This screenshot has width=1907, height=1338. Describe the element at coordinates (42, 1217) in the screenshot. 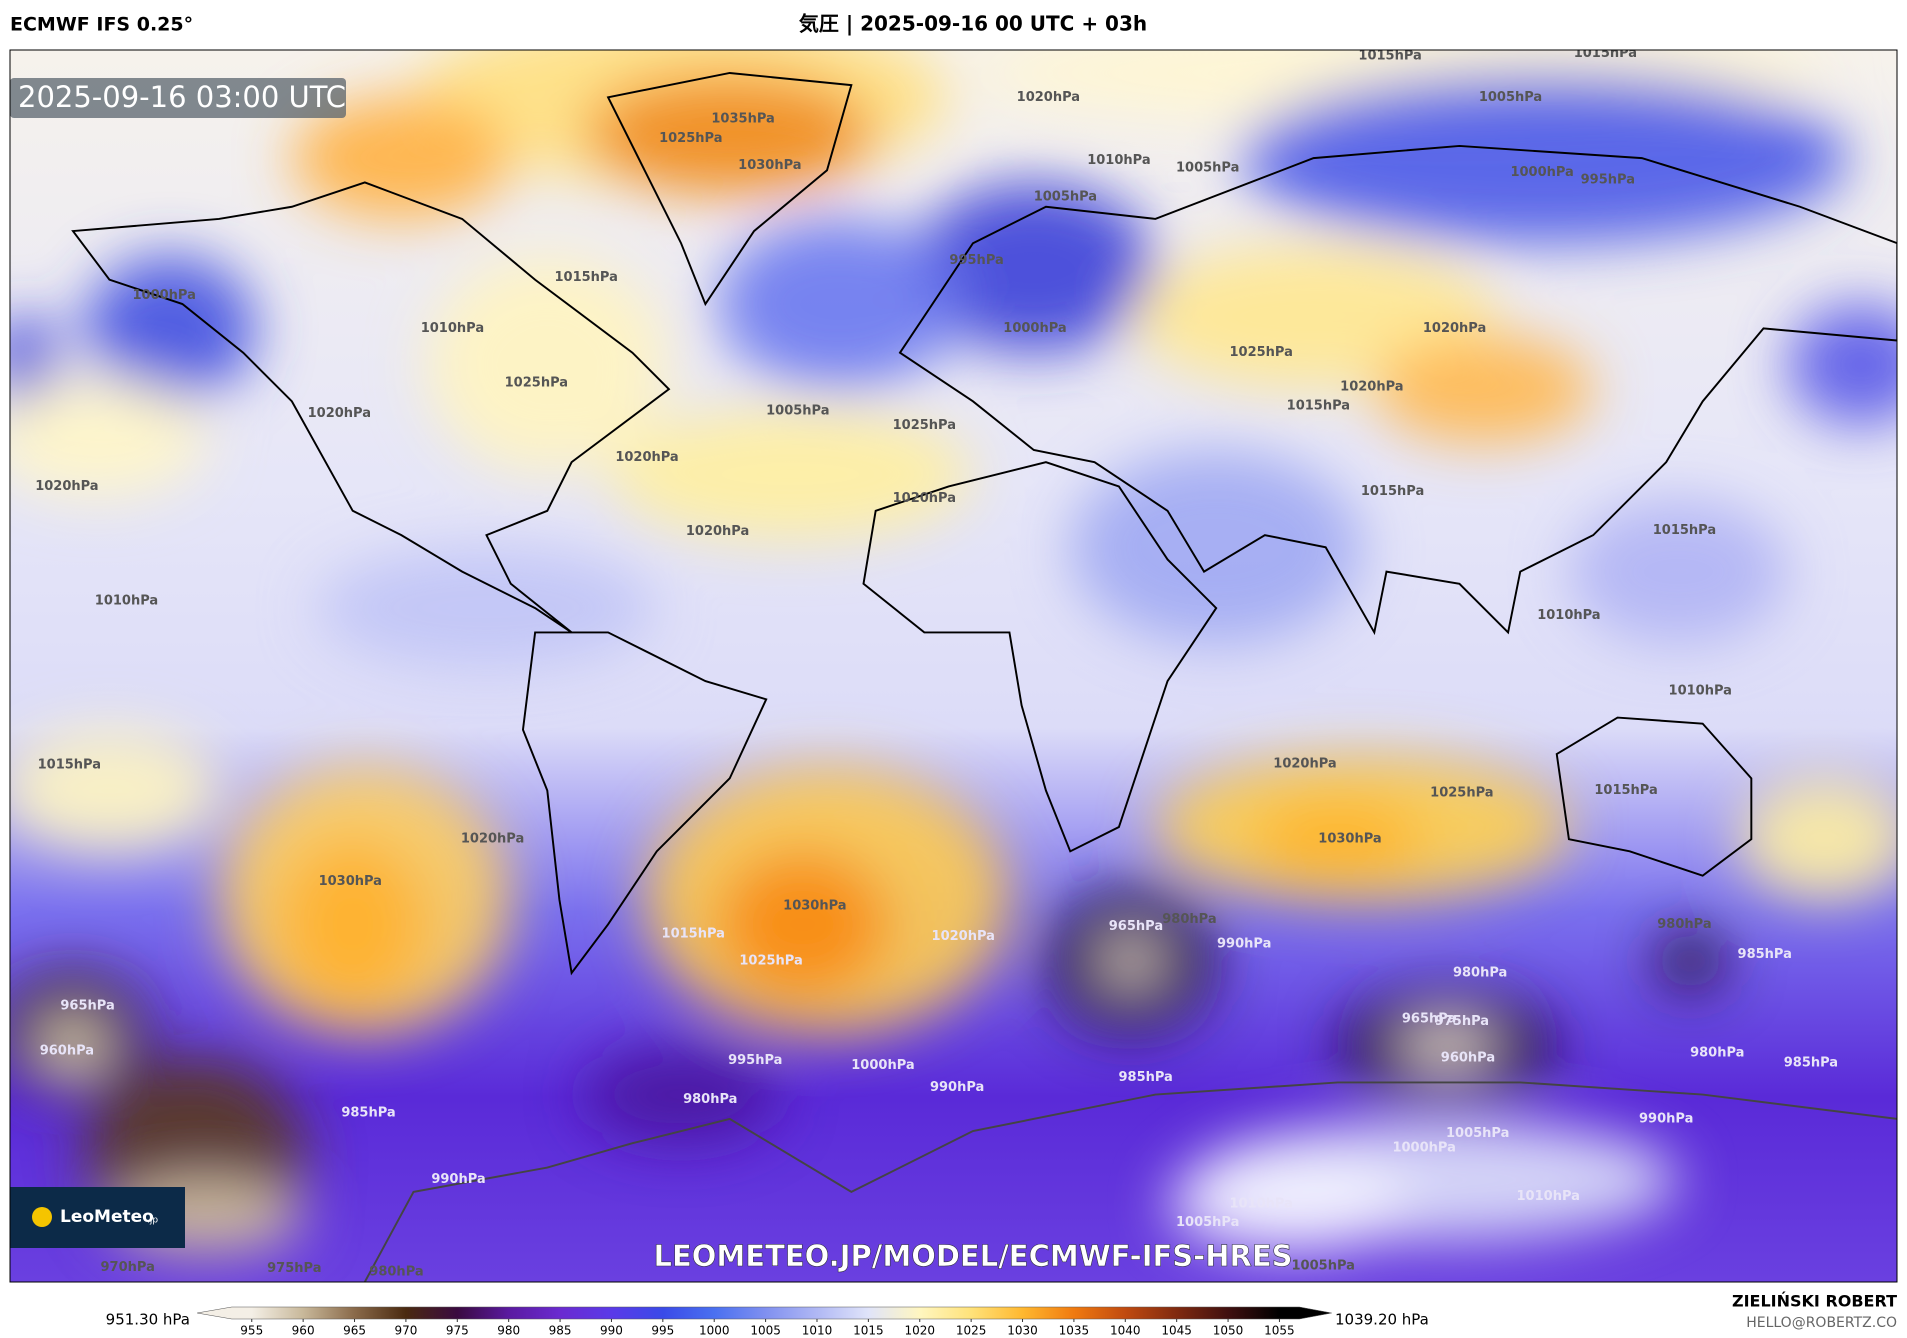

I see `logo-sun` at that location.